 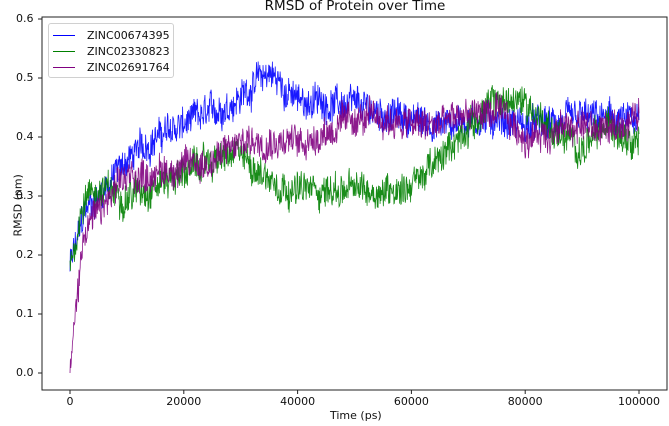 I want to click on y-tick-label: 0.0, so click(x=25, y=372).